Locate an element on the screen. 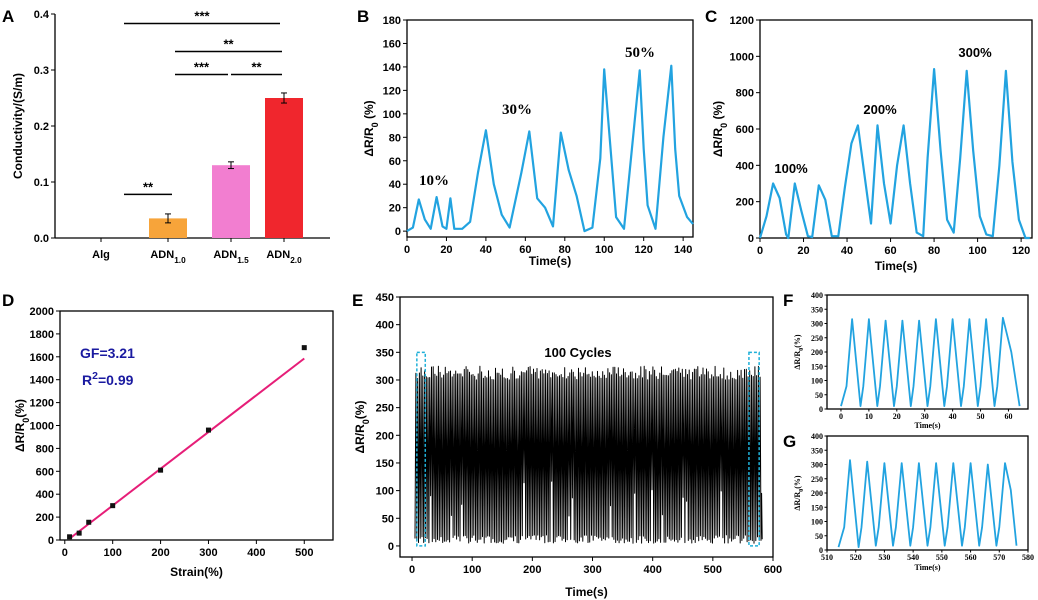 The height and width of the screenshot is (600, 1038). y-tick-label: 0.0 is located at coordinates (41, 239).